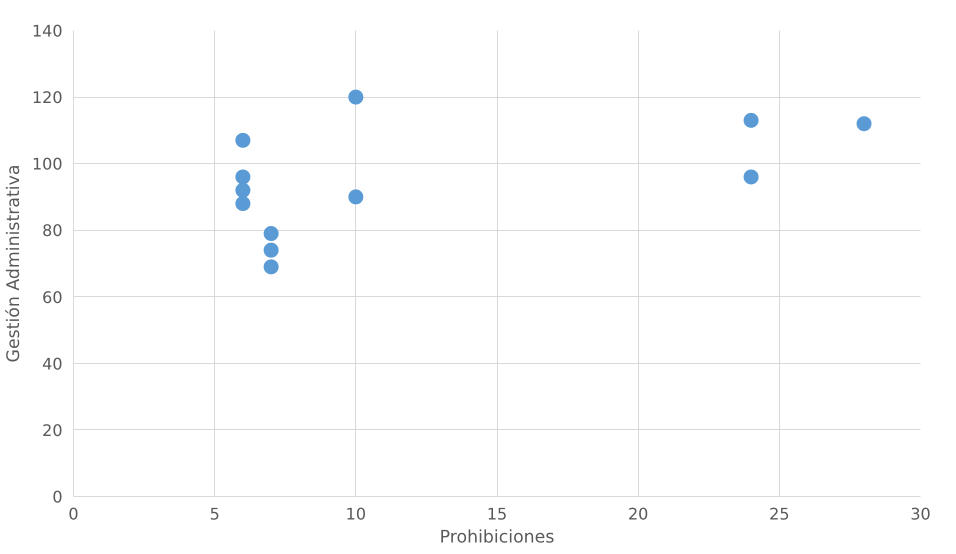  What do you see at coordinates (47, 31) in the screenshot?
I see `y-tick-label: 140` at bounding box center [47, 31].